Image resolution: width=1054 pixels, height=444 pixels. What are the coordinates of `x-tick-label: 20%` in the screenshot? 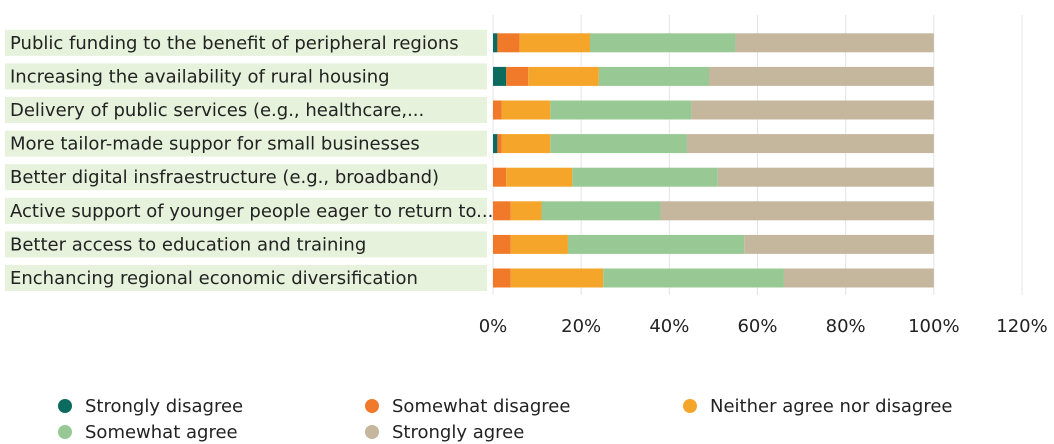 It's located at (581, 326).